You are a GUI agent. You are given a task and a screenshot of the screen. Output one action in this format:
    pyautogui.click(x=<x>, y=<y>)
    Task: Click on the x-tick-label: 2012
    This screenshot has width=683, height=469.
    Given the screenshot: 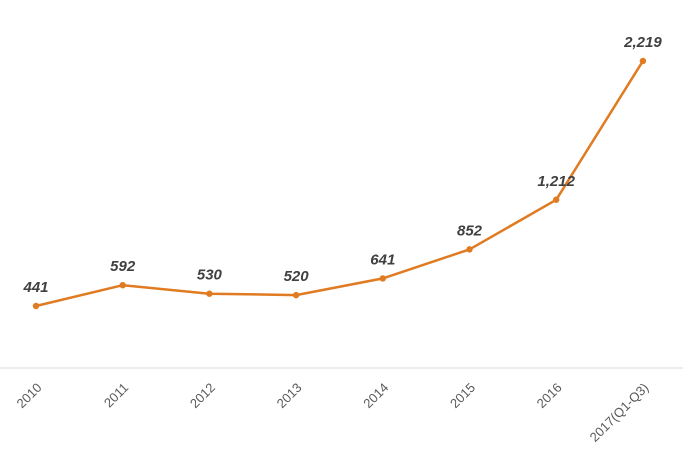 What is the action you would take?
    pyautogui.click(x=202, y=395)
    